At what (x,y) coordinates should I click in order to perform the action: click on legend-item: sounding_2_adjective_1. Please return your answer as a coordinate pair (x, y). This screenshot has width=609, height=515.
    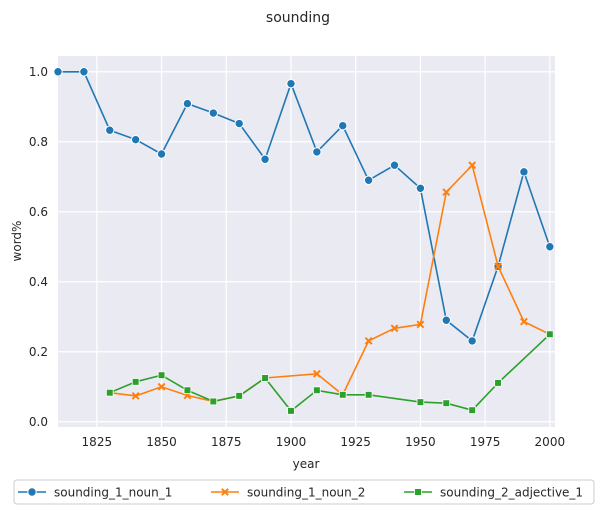
    Looking at the image, I should click on (493, 493).